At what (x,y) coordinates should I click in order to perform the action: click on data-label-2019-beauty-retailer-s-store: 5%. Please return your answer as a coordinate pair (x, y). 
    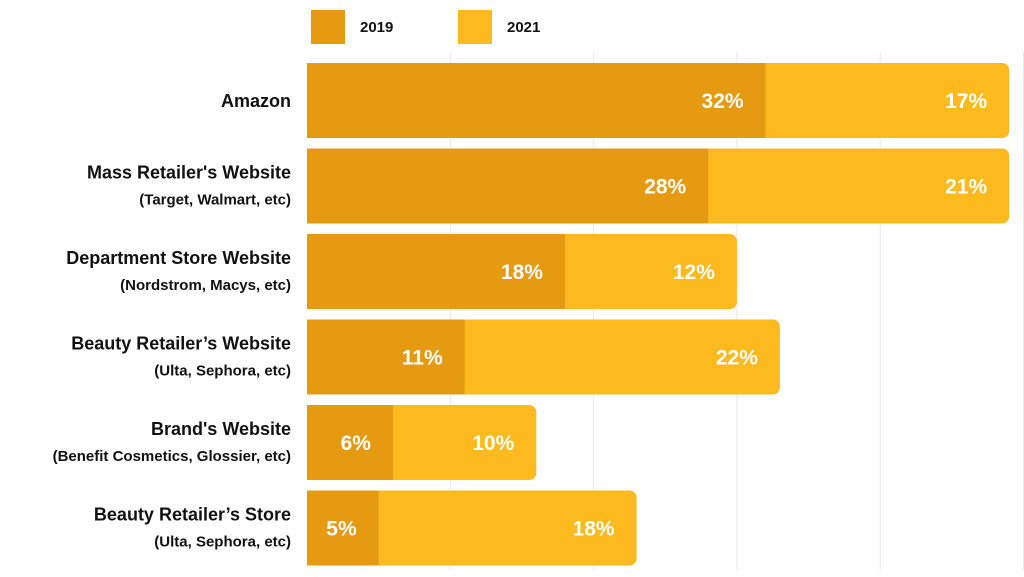
    Looking at the image, I should click on (341, 529).